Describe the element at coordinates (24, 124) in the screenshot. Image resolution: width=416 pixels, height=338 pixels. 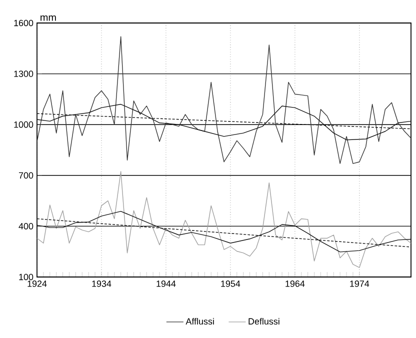
I see `y-tick-label: 1000` at that location.